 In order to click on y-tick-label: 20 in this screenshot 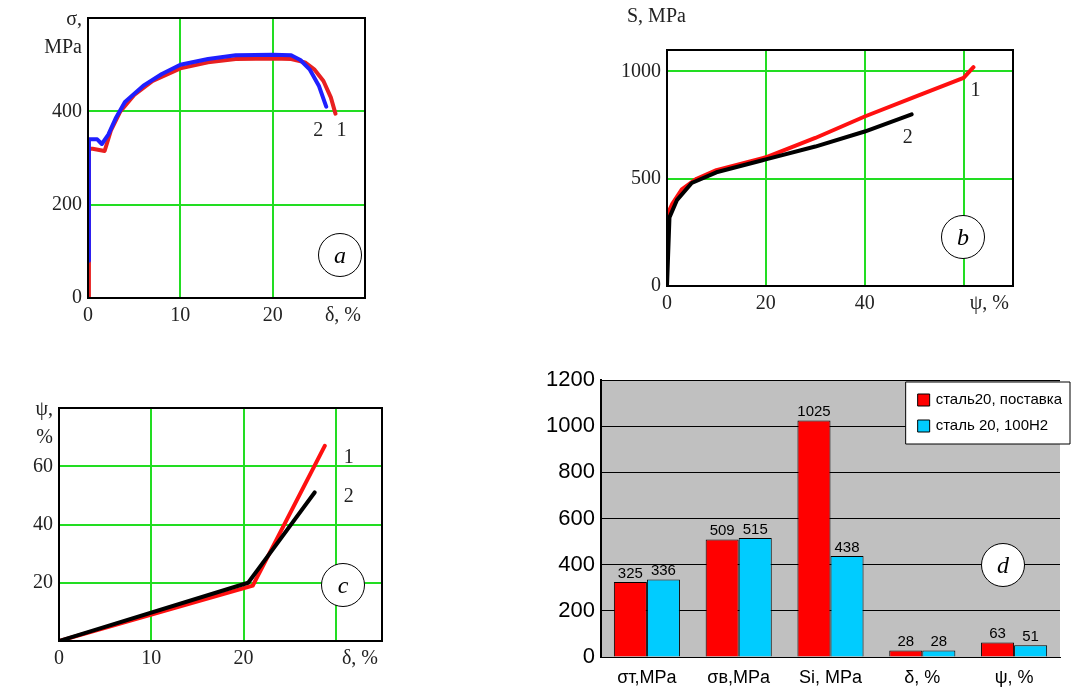, I will do `click(43, 581)`.